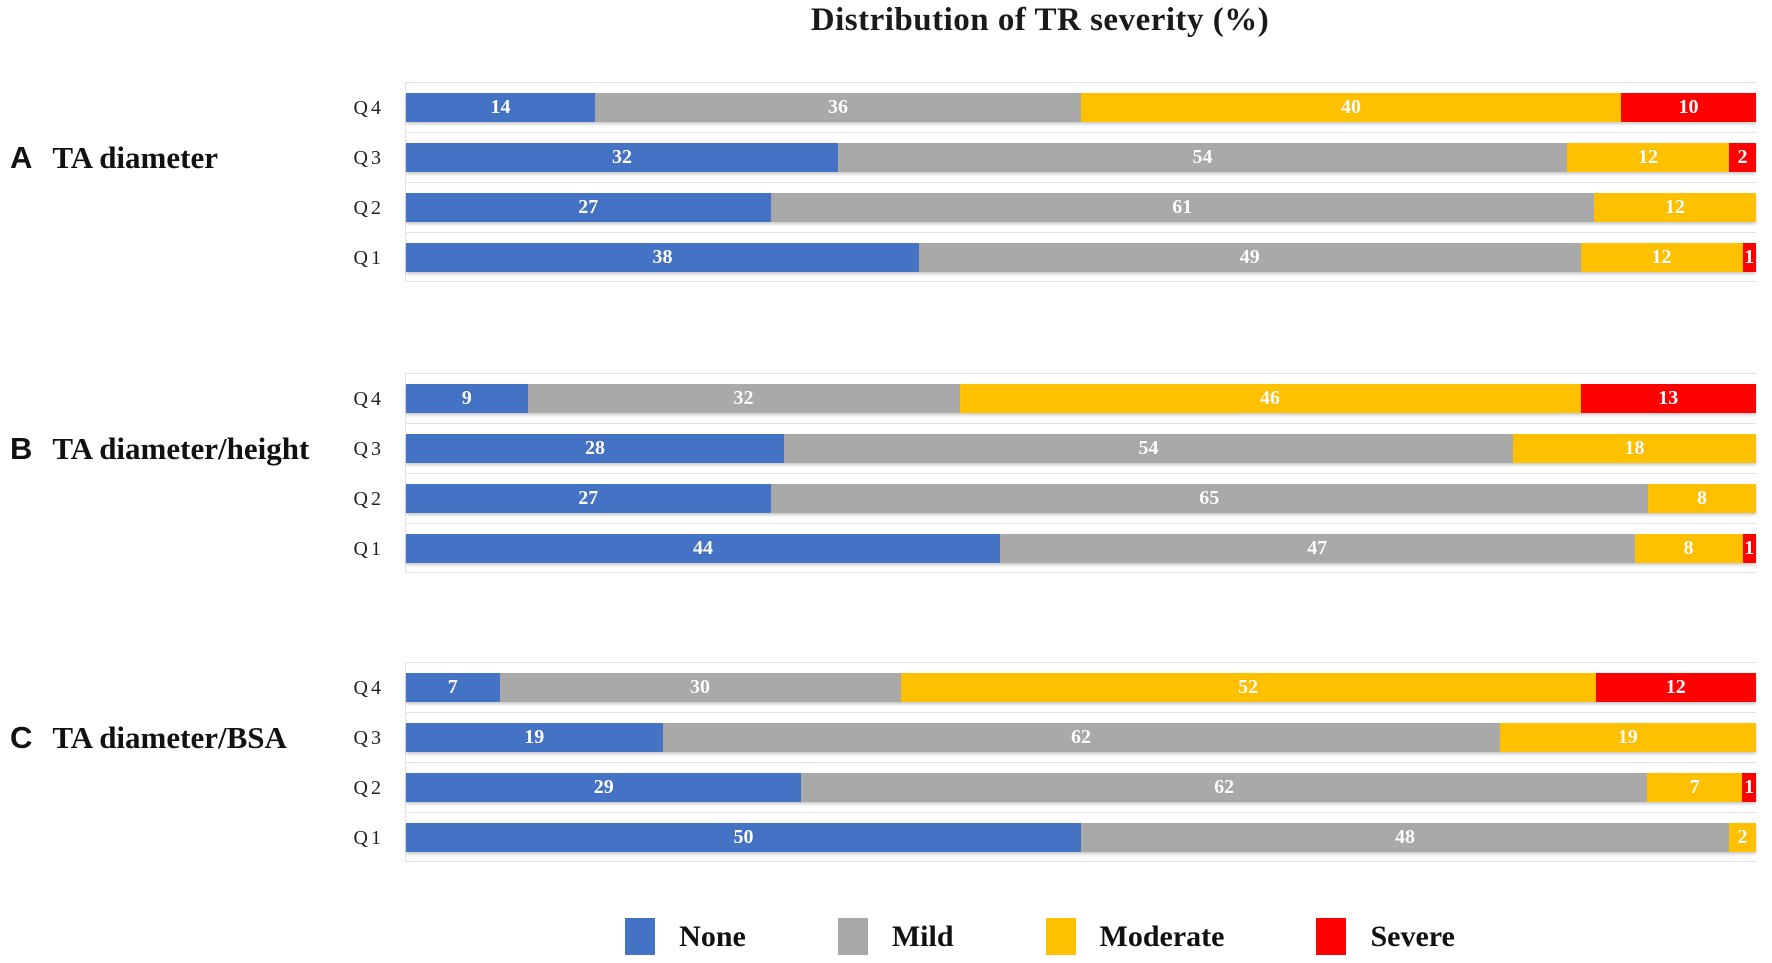 Image resolution: width=1772 pixels, height=963 pixels. I want to click on legend-item-severe: Severe, so click(1385, 936).